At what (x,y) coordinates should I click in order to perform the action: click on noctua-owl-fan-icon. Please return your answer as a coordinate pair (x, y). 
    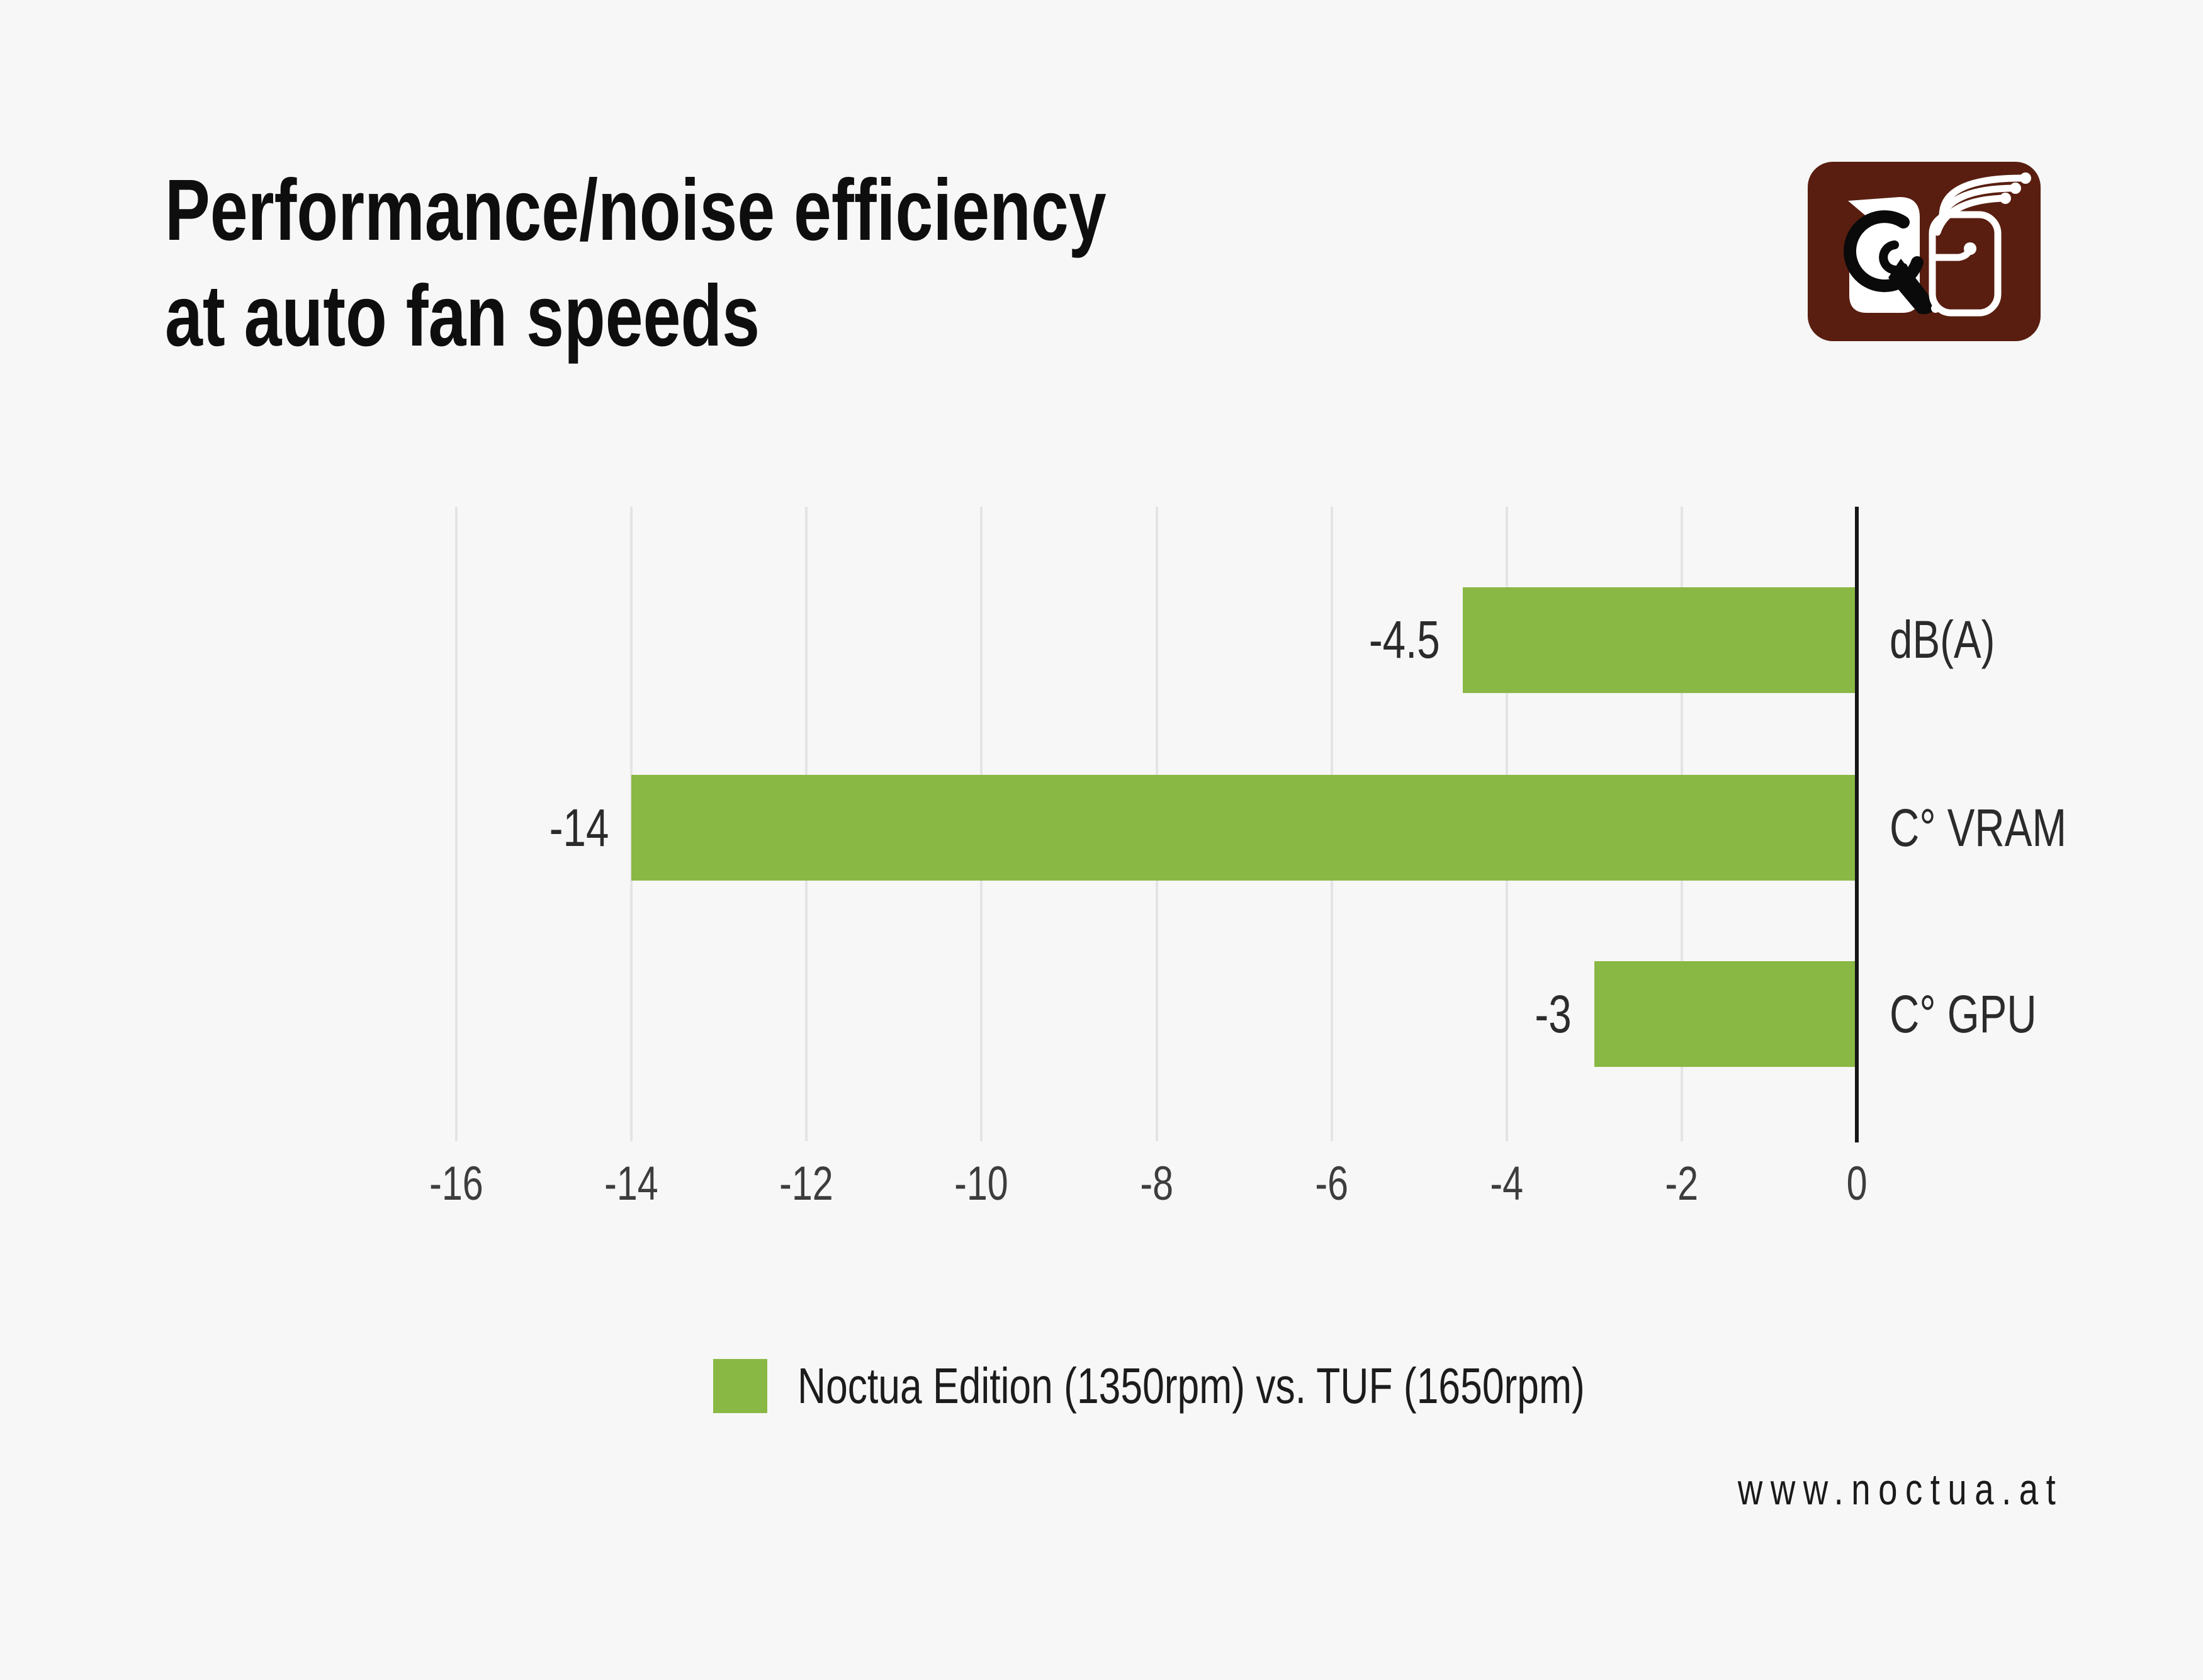
    Looking at the image, I should click on (1924, 251).